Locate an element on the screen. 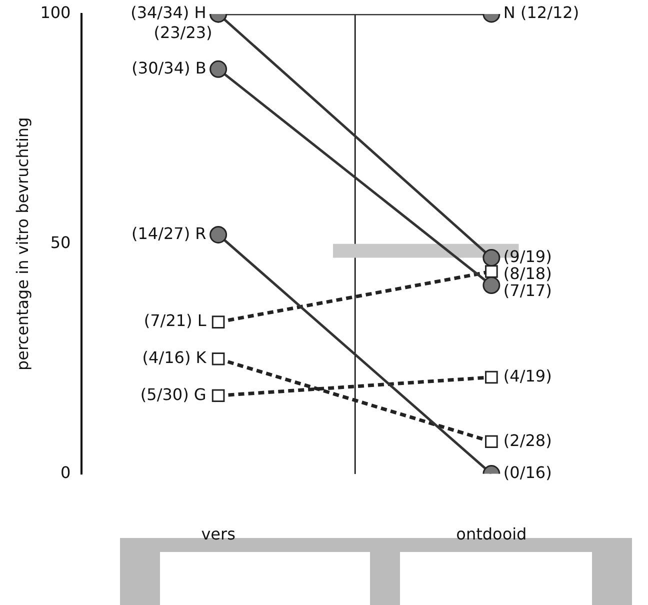 This screenshot has height=605, width=648. text: (5/30) G is located at coordinates (173, 394).